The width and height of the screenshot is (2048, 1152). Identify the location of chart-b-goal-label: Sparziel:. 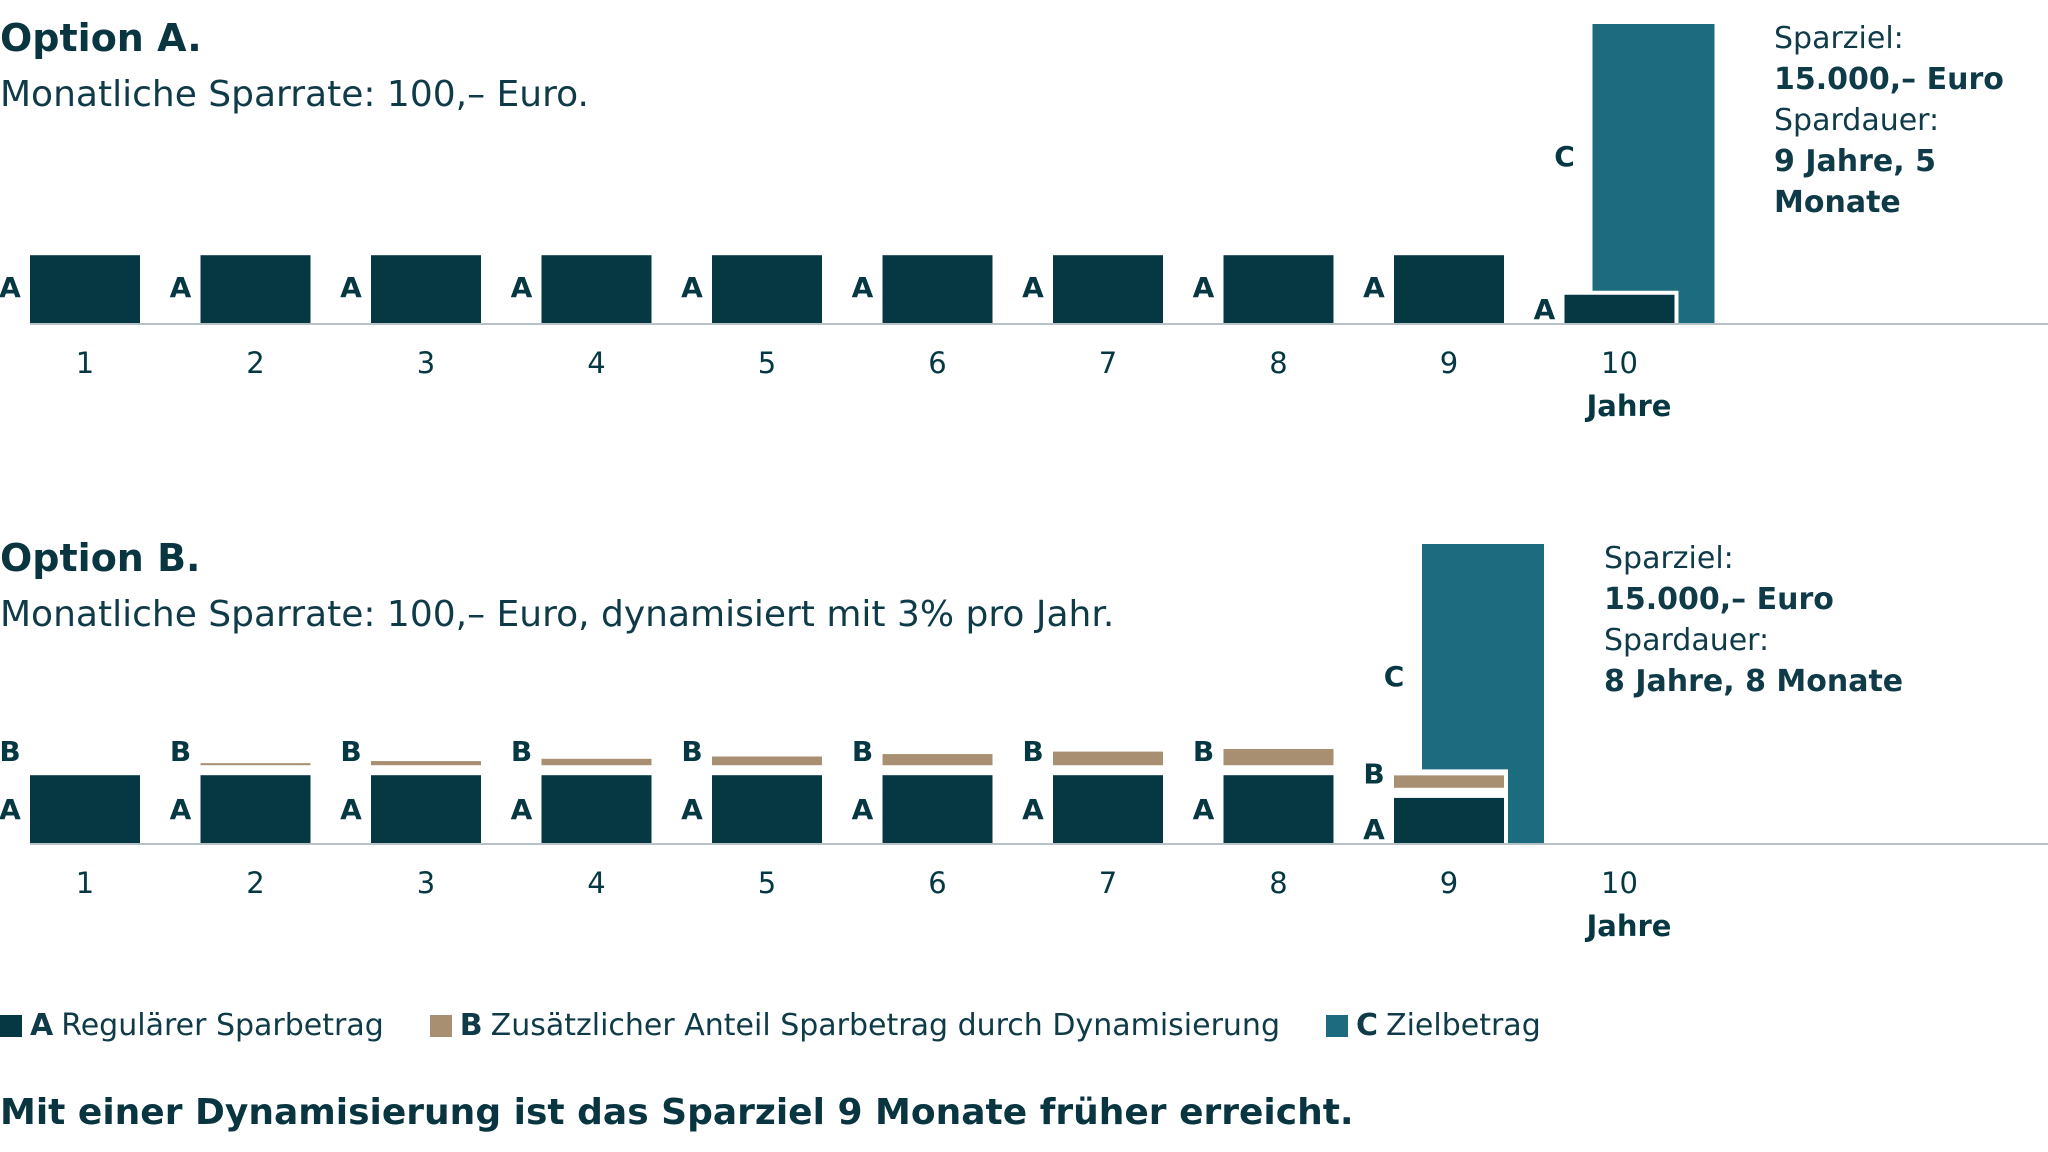
(1669, 558).